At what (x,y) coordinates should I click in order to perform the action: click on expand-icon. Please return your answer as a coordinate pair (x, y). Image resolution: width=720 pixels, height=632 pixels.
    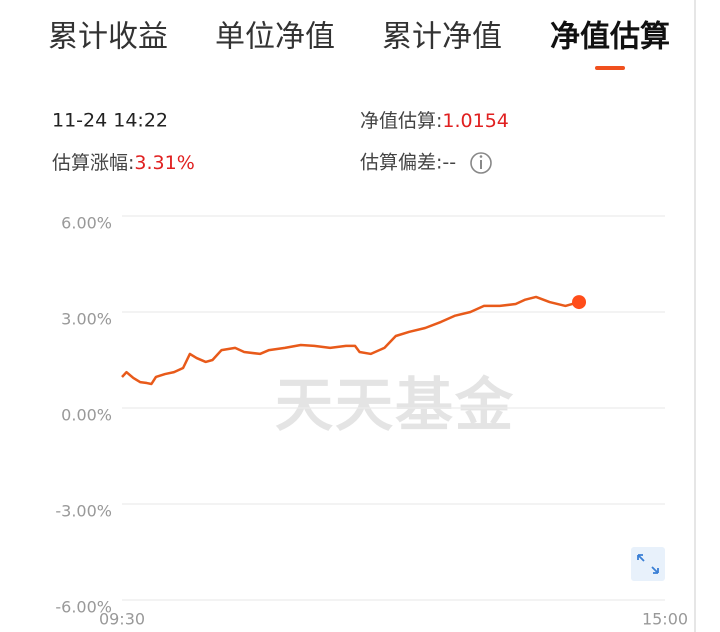
    Looking at the image, I should click on (648, 564).